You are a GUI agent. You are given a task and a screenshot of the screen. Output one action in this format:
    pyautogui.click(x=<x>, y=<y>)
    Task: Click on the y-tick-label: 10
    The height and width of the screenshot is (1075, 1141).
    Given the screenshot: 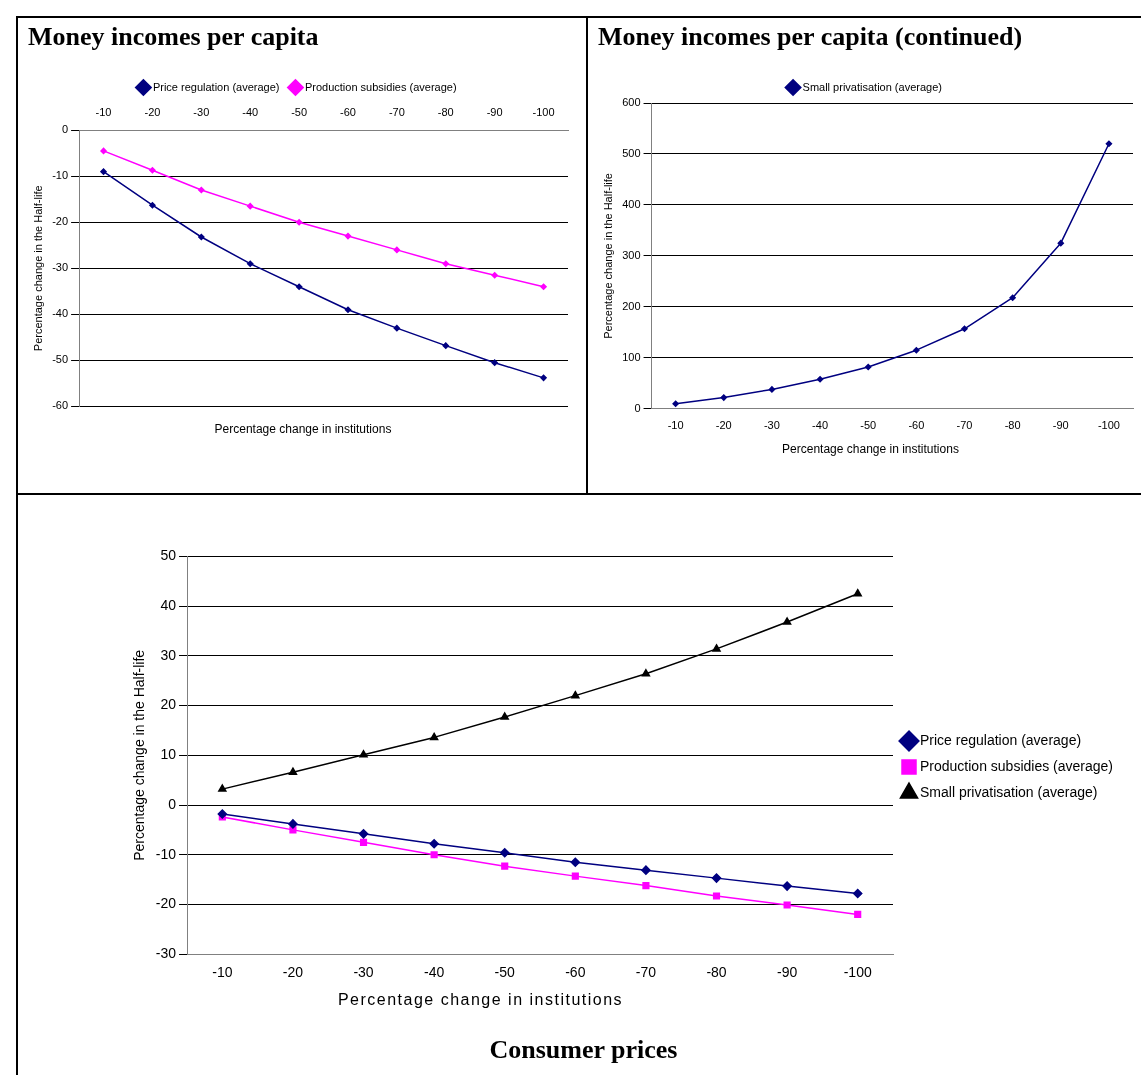 What is the action you would take?
    pyautogui.click(x=168, y=754)
    